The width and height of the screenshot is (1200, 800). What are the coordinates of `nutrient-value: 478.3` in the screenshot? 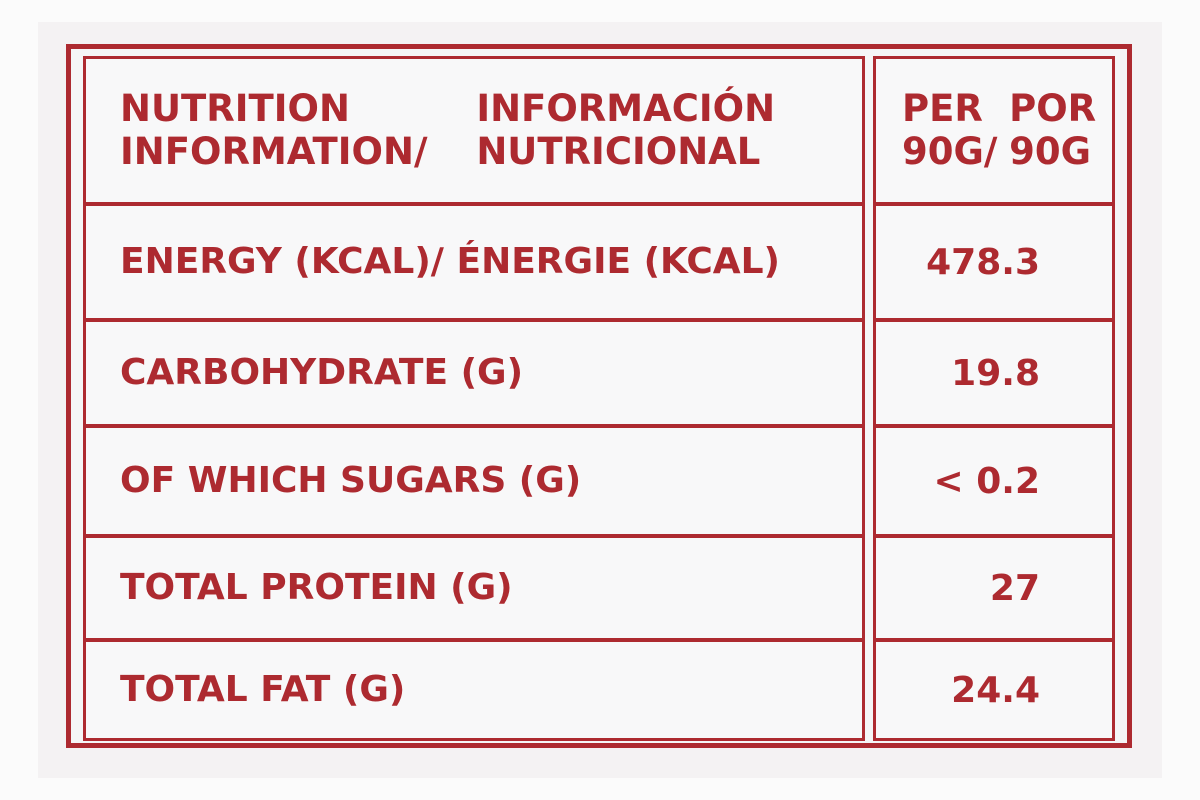 It's located at (994, 262).